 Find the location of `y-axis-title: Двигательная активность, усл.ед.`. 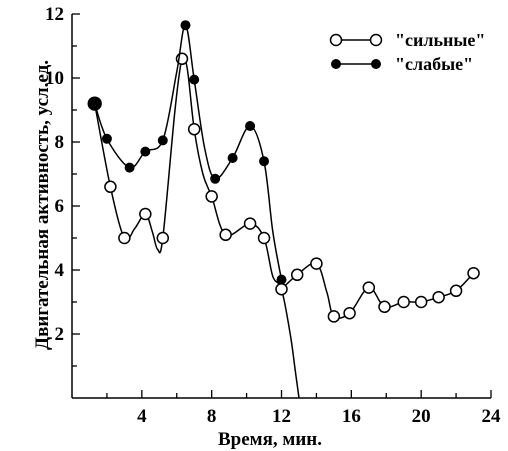

y-axis-title: Двигательная активность, усл.ед. is located at coordinates (42, 205).